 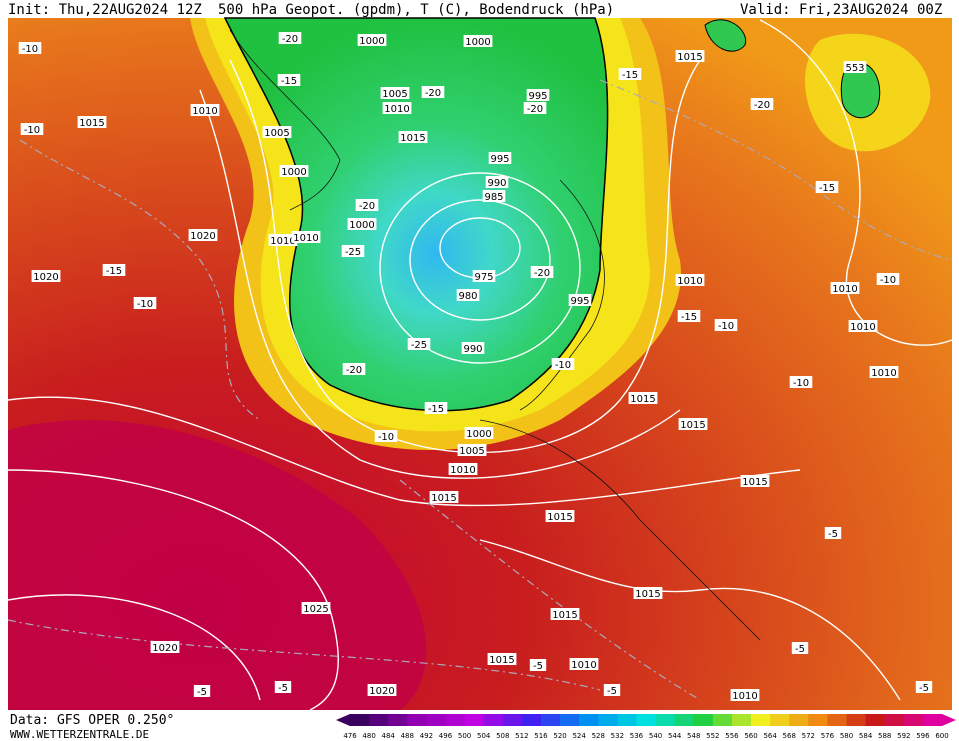 I want to click on site: WWW.WETTERZENTRALE.DE, so click(x=79, y=734).